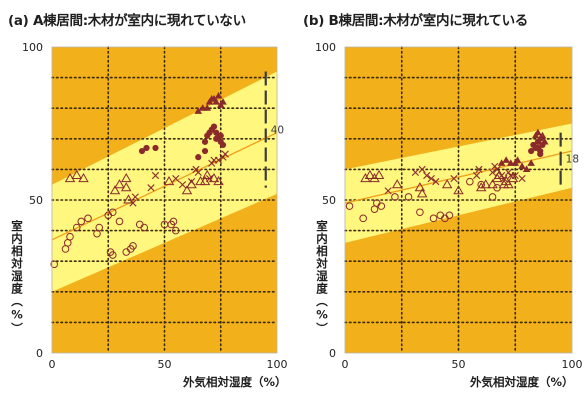 This screenshot has width=585, height=394. I want to click on panel-b-x-tick-label: 100, so click(572, 364).